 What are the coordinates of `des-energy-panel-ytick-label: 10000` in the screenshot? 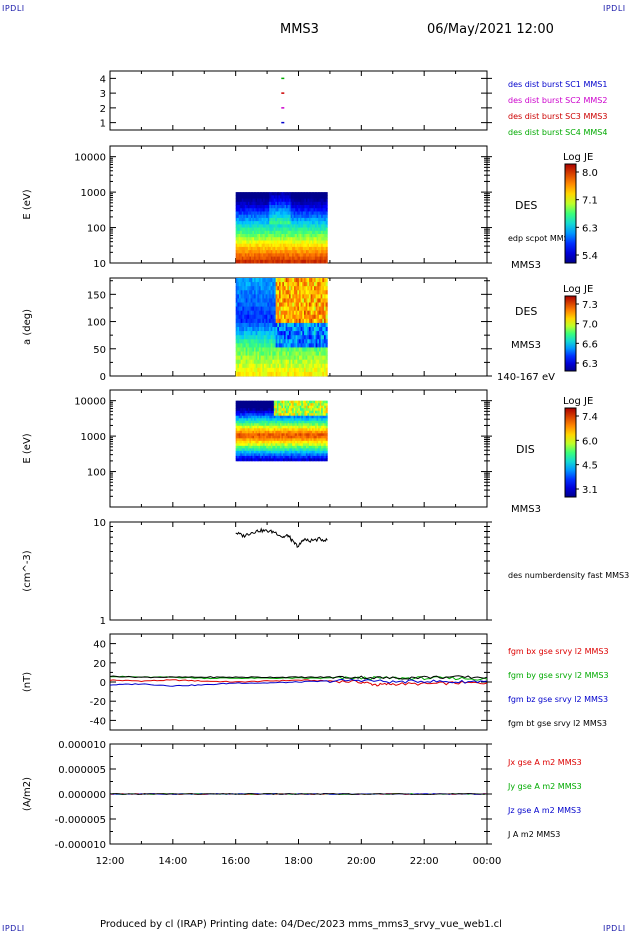 It's located at (90, 158).